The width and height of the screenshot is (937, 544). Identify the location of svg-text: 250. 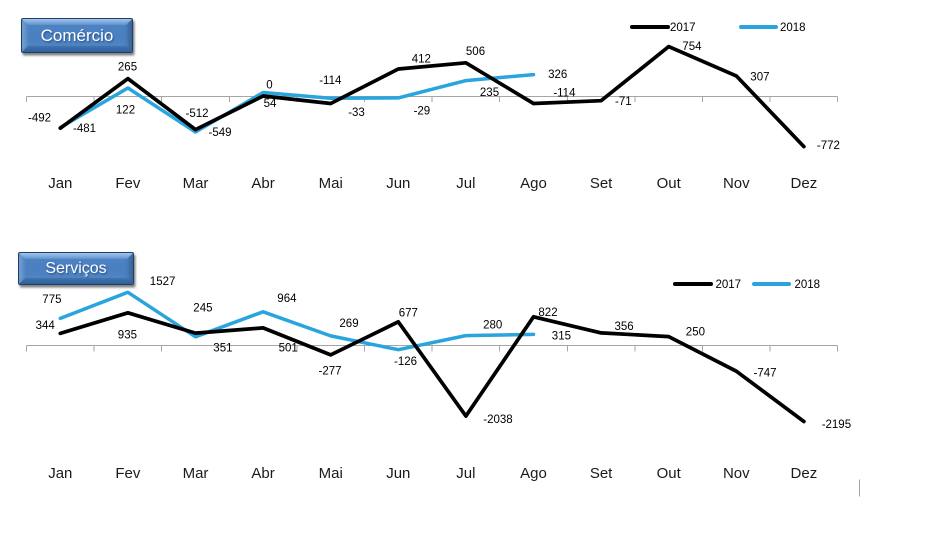
(695, 333).